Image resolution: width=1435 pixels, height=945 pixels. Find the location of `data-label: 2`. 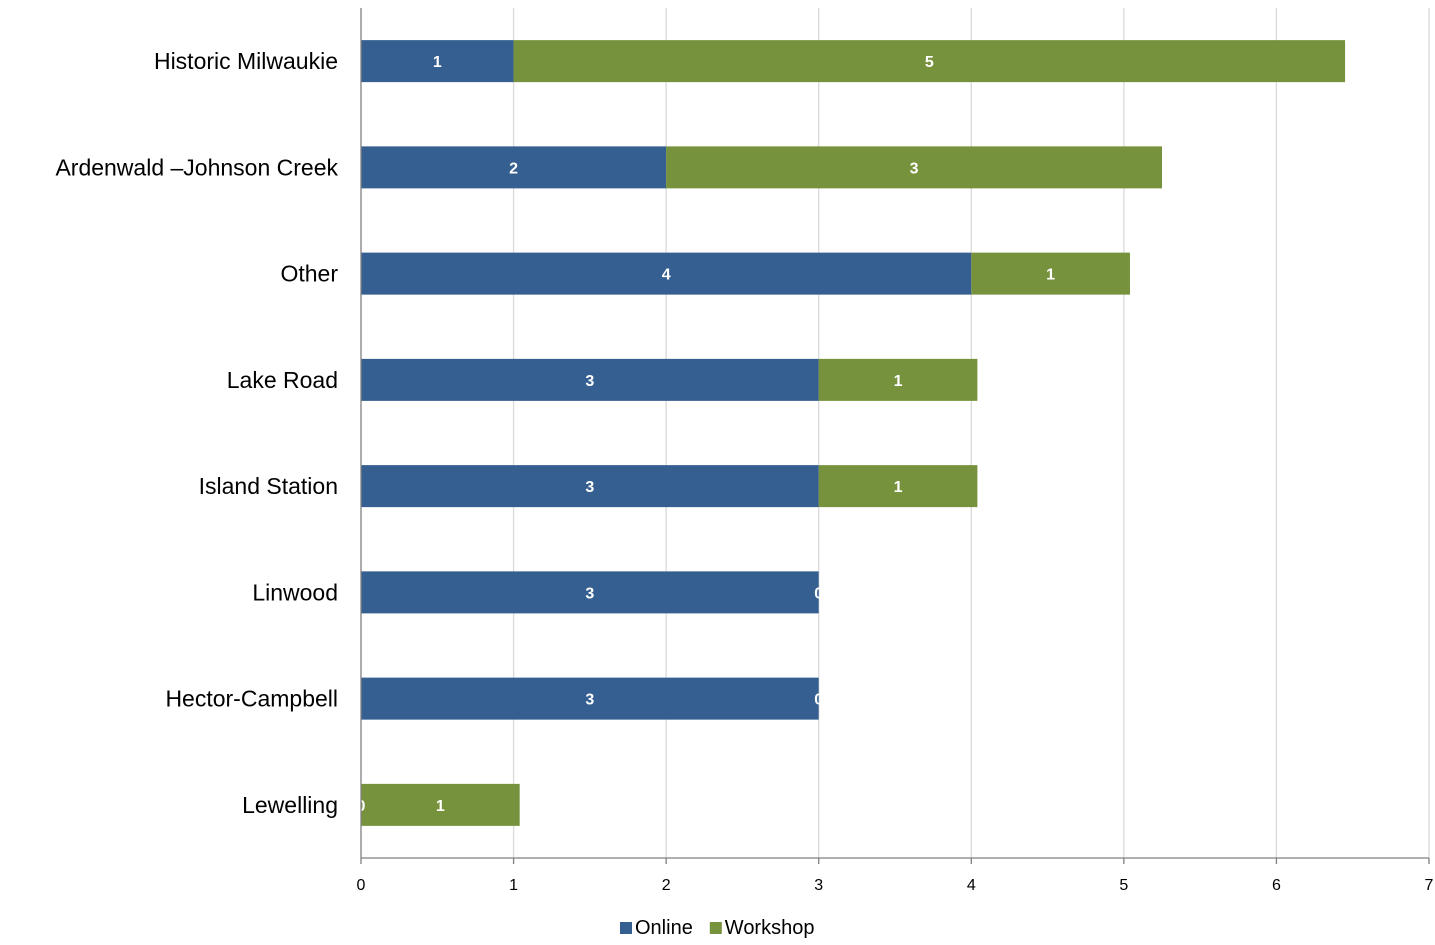

data-label: 2 is located at coordinates (513, 168).